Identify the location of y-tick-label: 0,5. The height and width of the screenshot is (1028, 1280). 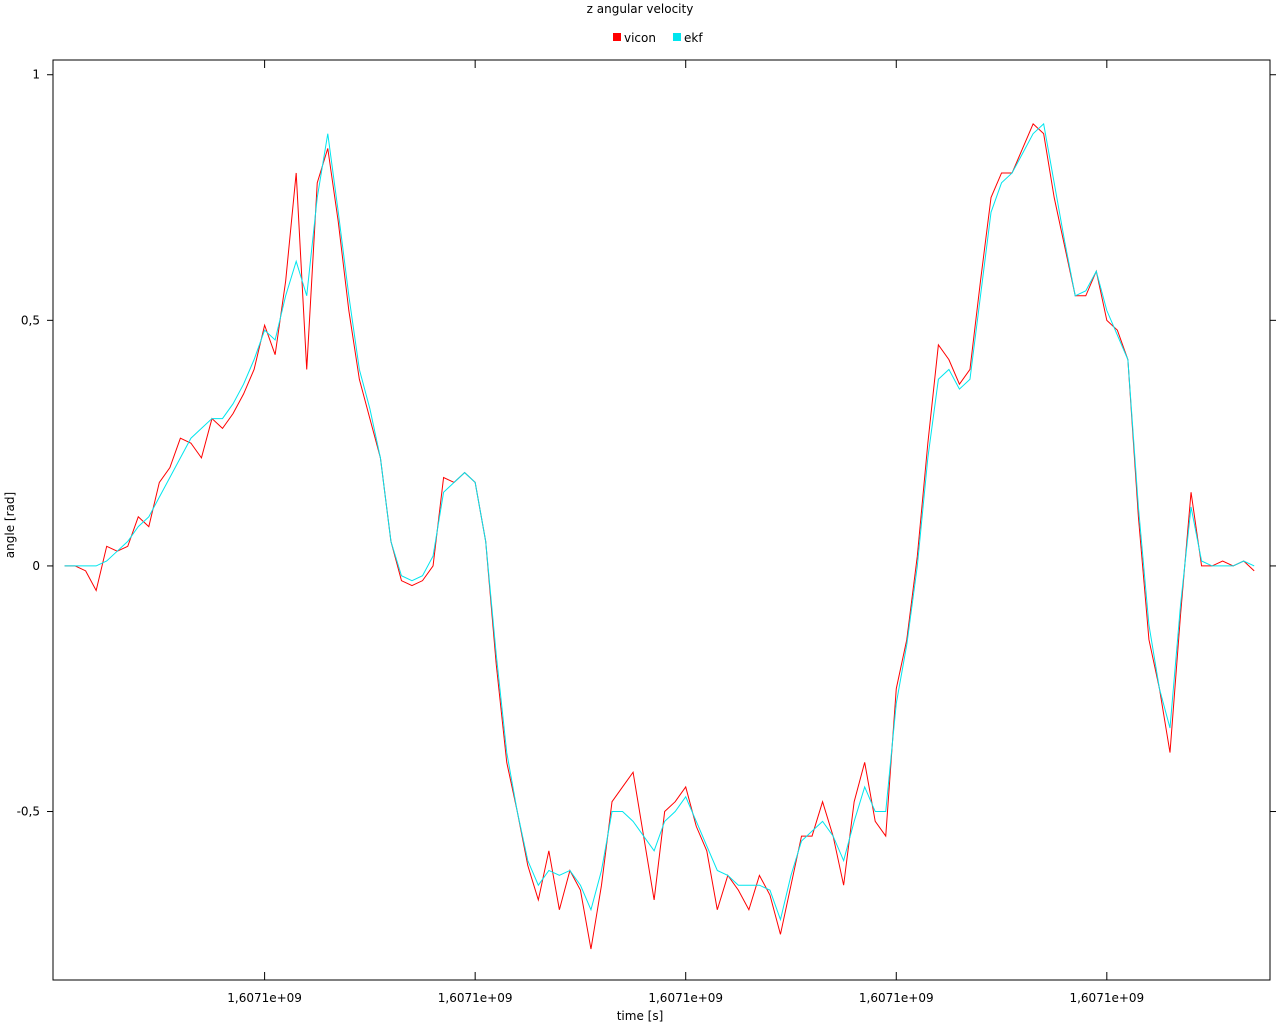
(30, 320).